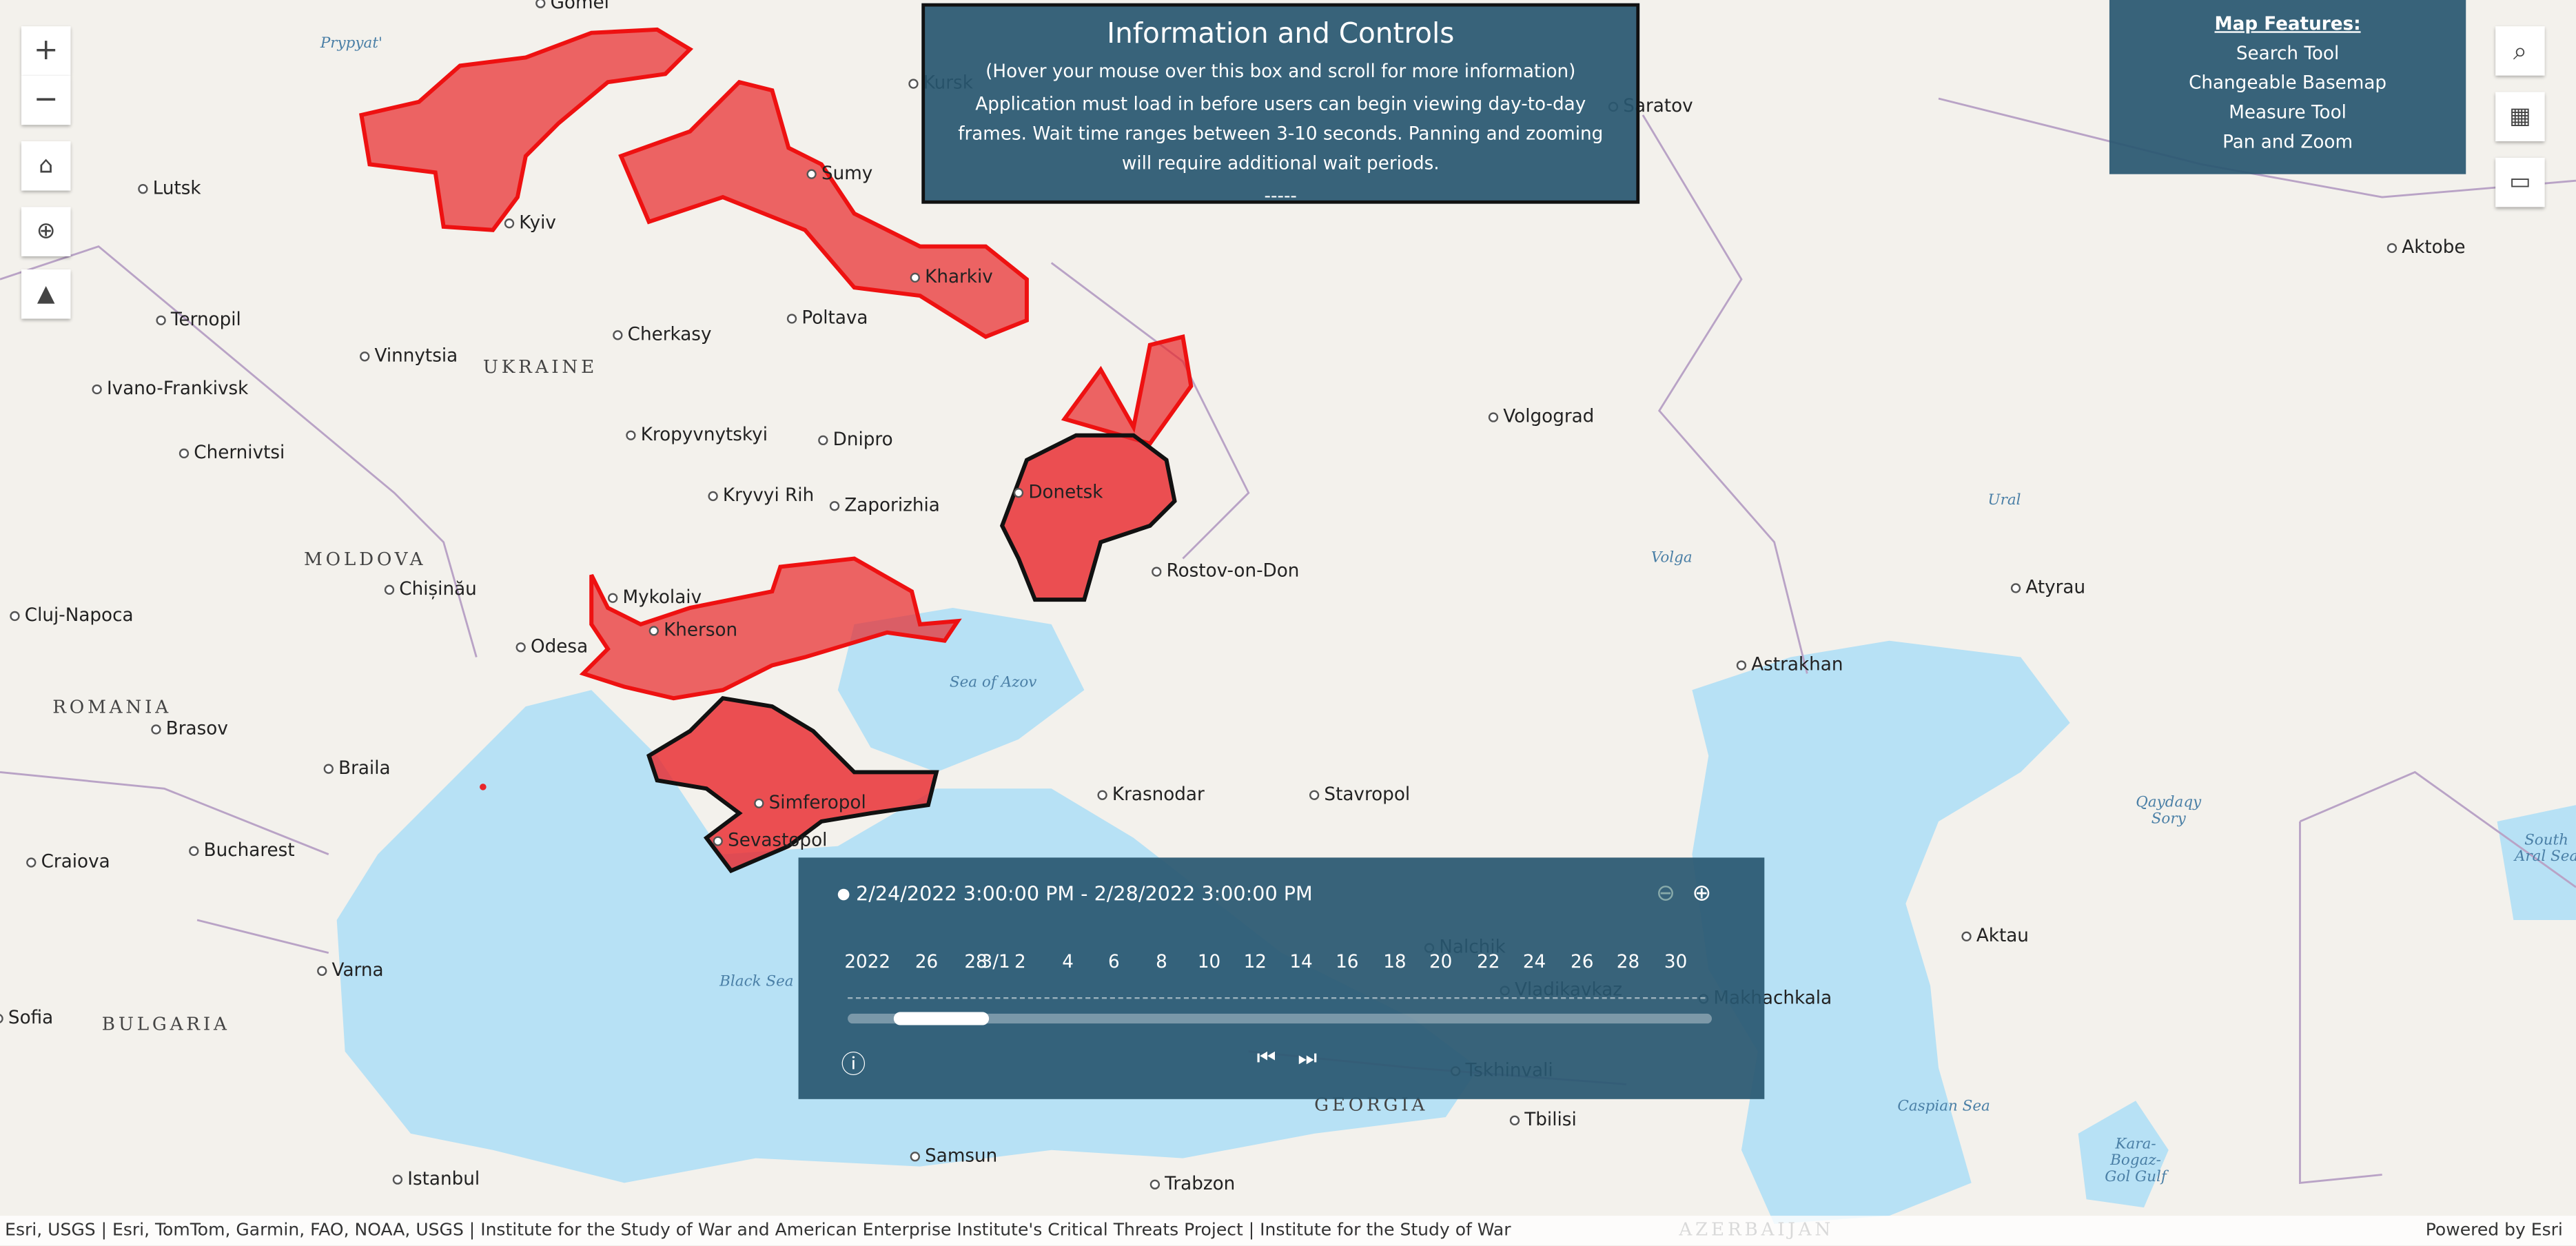 This screenshot has width=2576, height=1246. I want to click on feature-item: Measure Tool, so click(2288, 112).